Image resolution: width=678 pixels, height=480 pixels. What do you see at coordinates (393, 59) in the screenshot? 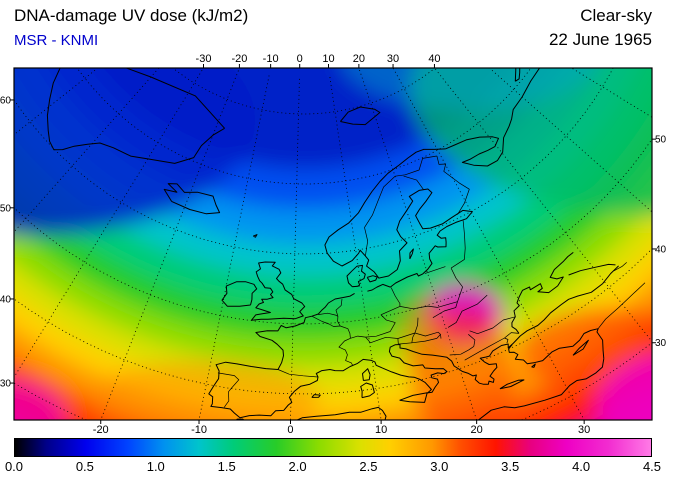
I see `lon-label-top: 30` at bounding box center [393, 59].